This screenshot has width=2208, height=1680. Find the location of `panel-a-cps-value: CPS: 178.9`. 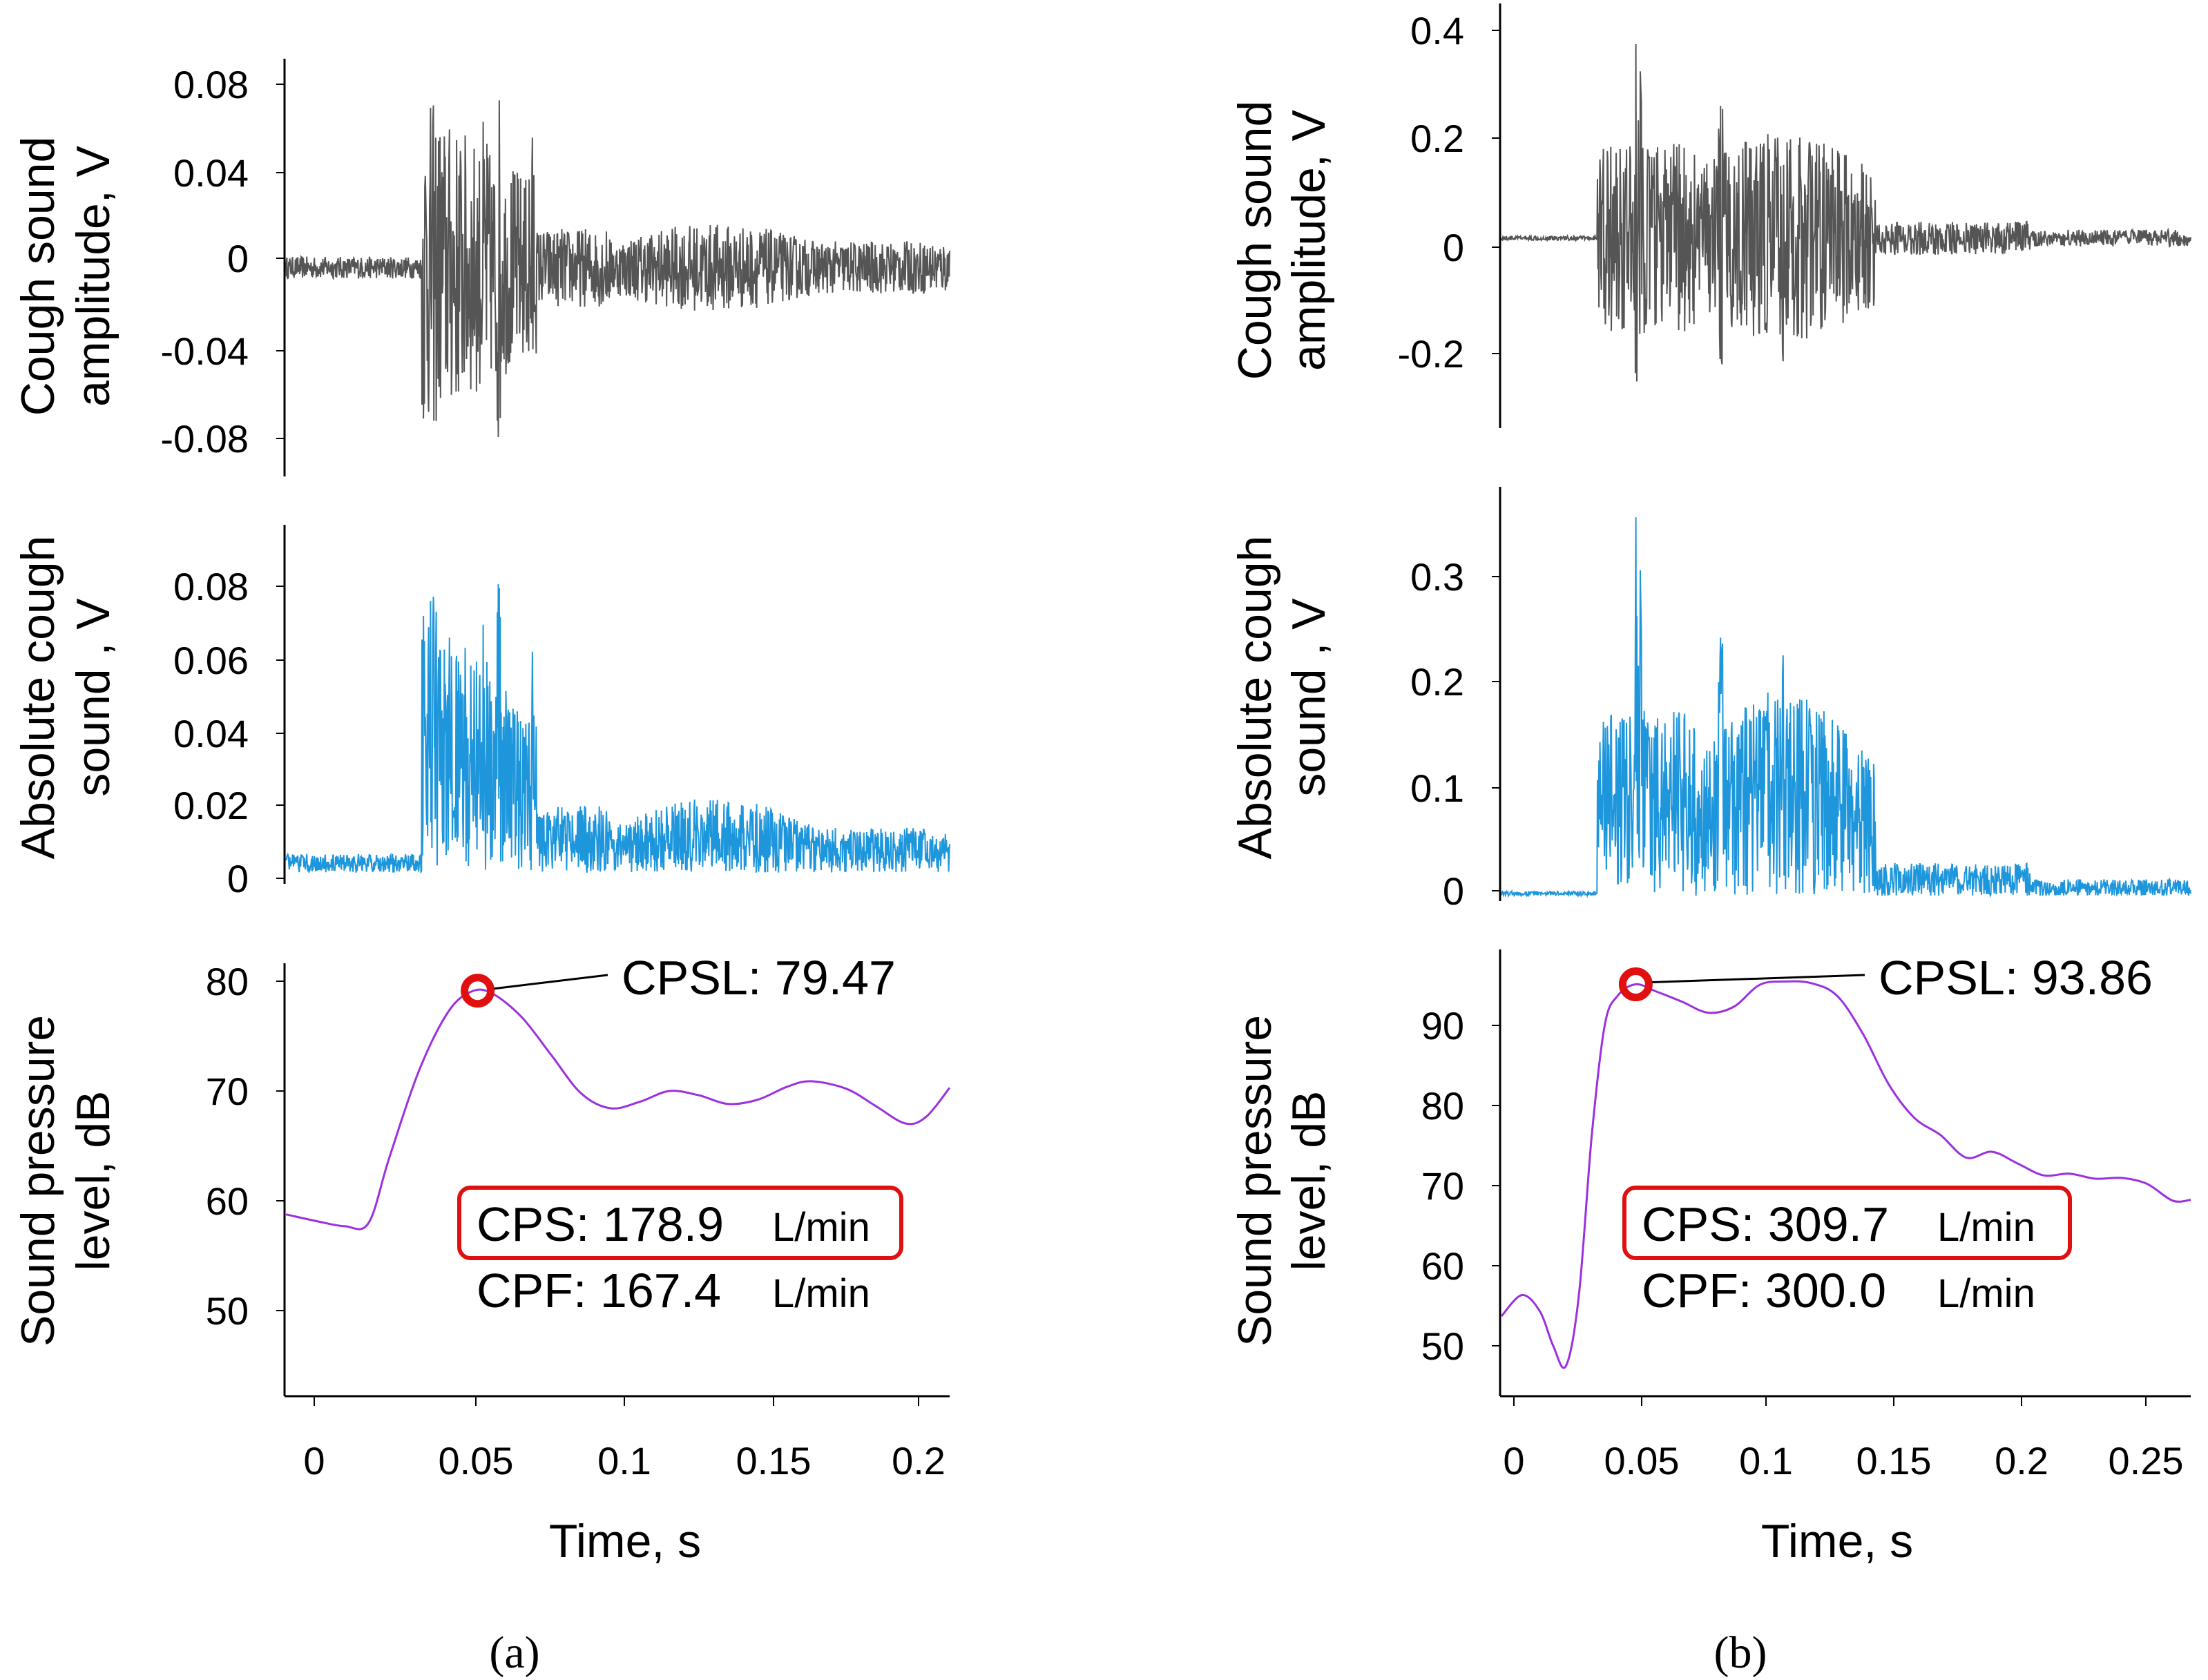

panel-a-cps-value: CPS: 178.9 is located at coordinates (601, 1224).